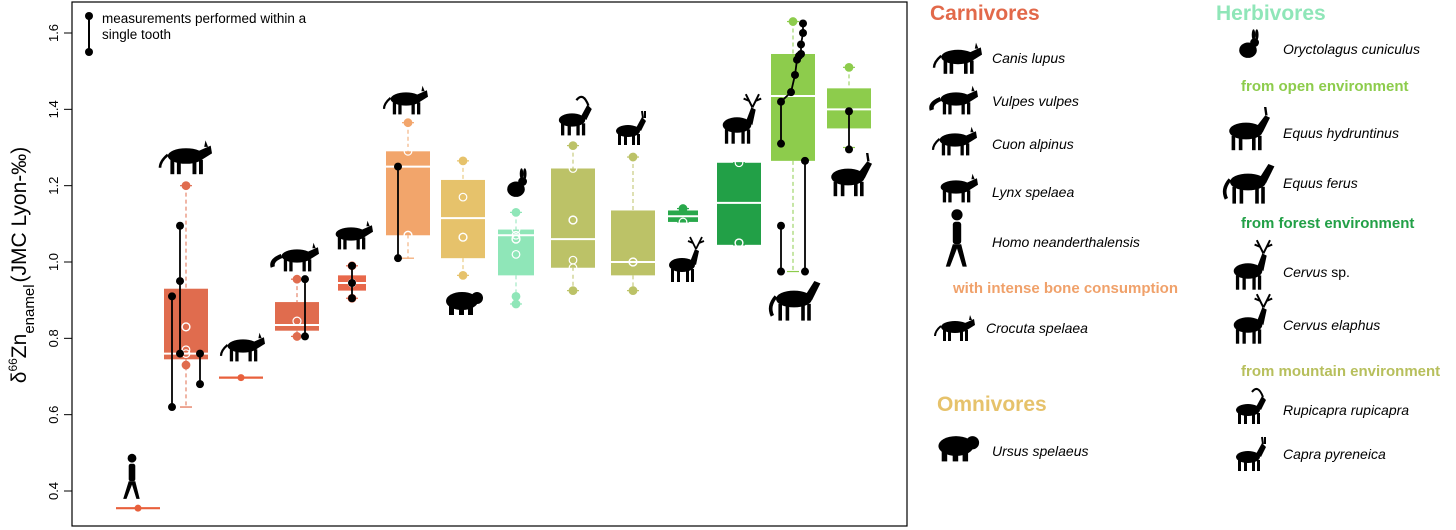 The image size is (1456, 530). I want to click on wolf-icon, so click(185, 157).